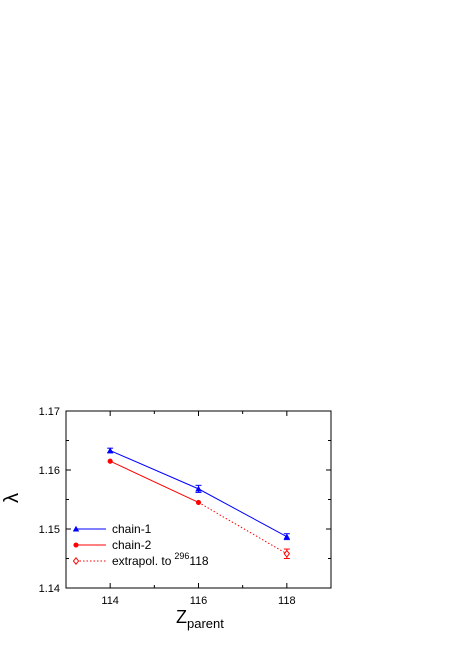 Image resolution: width=464 pixels, height=655 pixels. I want to click on legend-label: extrapol. to 296118, so click(160, 559).